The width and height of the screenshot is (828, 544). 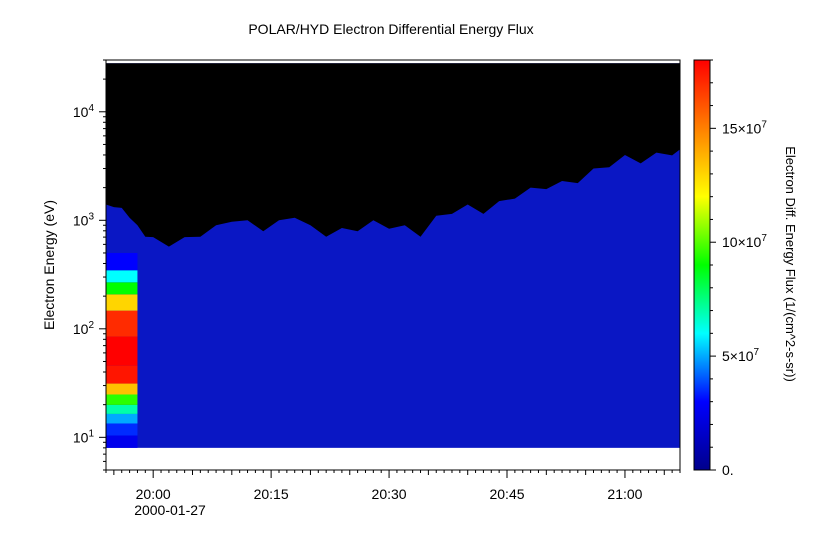 What do you see at coordinates (730, 268) in the screenshot?
I see `colorbar: 0. 5×10⁷ 10×107 15×107` at bounding box center [730, 268].